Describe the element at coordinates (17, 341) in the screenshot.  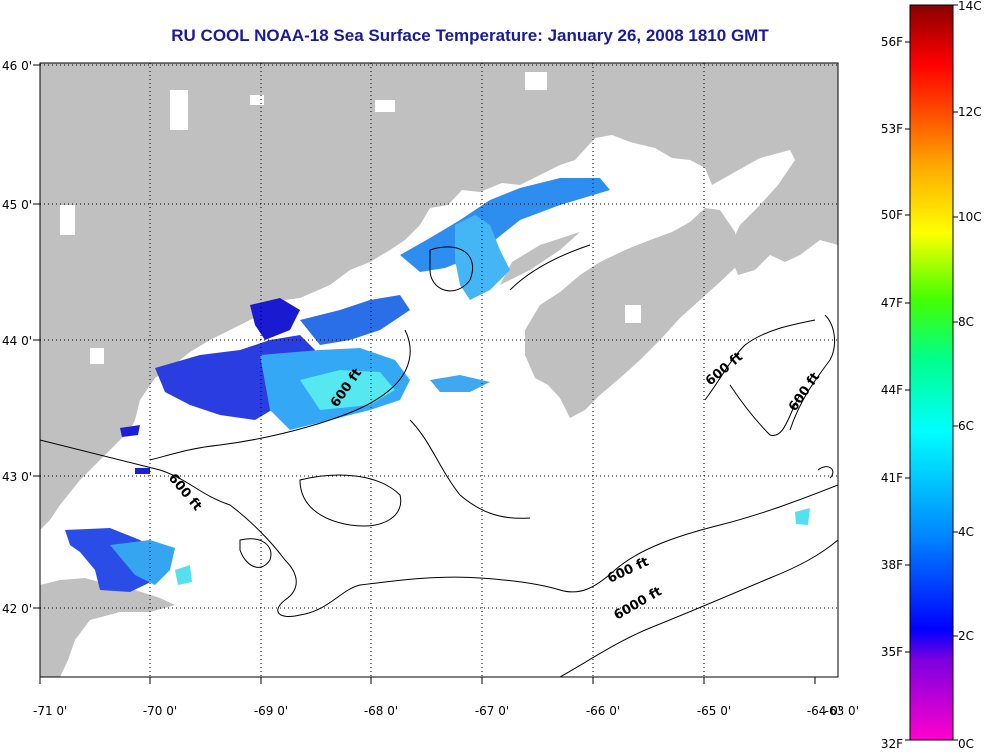
I see `lat-label: 44 0'` at that location.